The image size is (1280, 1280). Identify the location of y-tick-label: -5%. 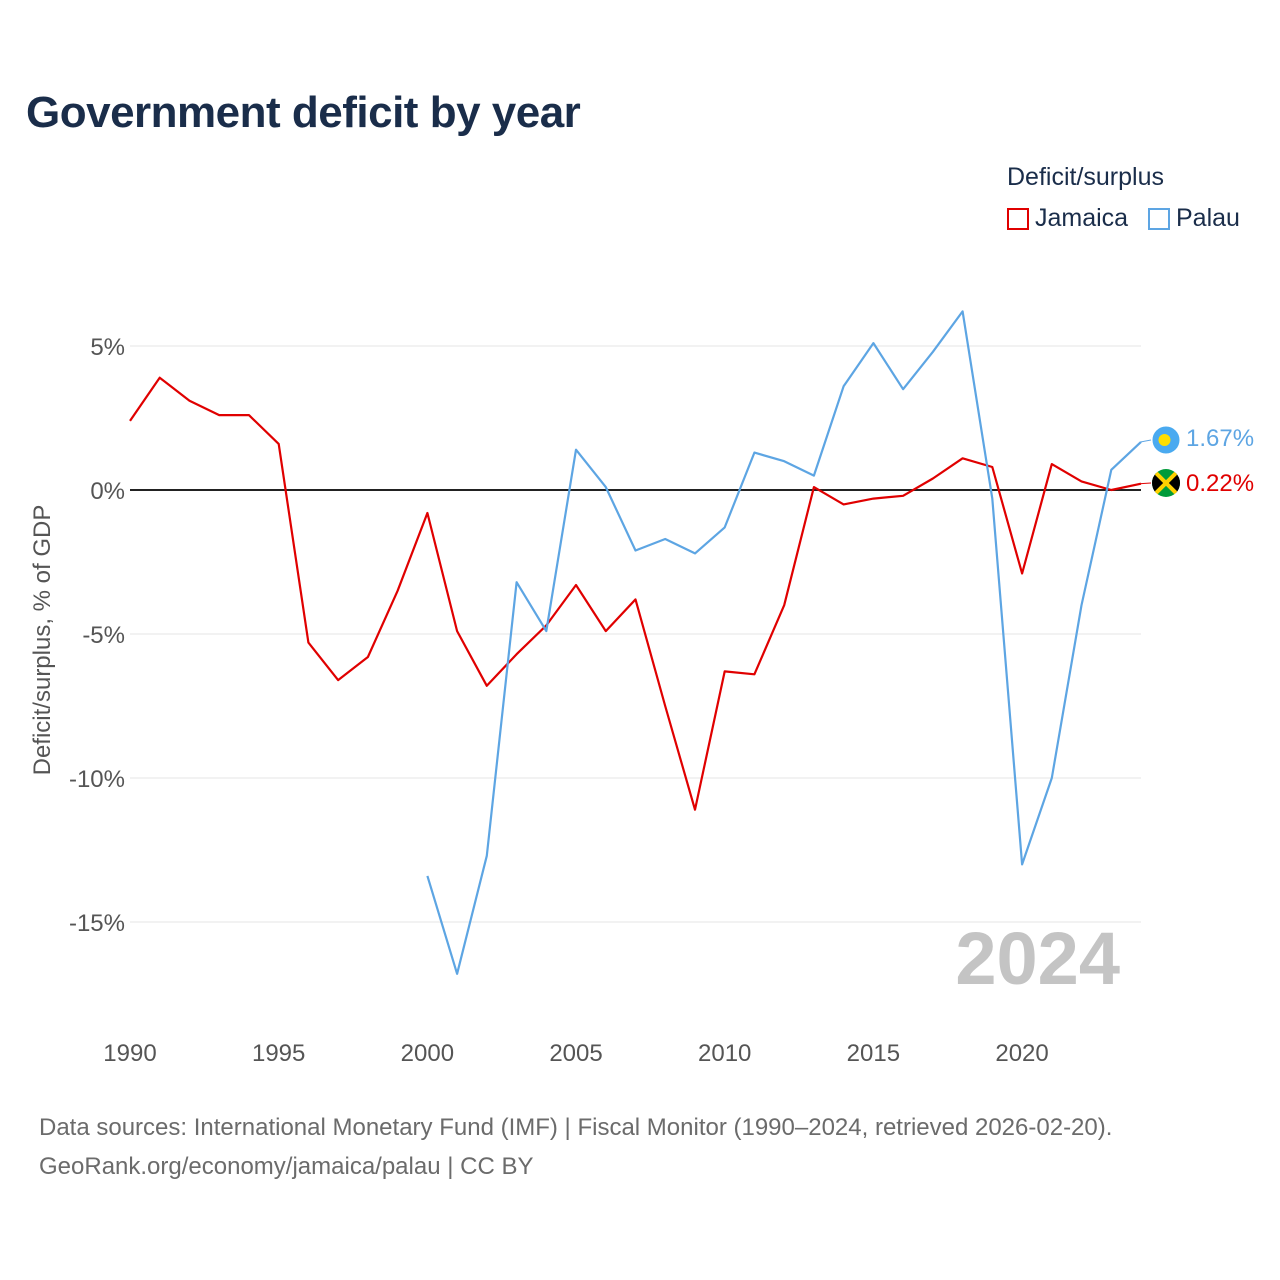
(103, 635).